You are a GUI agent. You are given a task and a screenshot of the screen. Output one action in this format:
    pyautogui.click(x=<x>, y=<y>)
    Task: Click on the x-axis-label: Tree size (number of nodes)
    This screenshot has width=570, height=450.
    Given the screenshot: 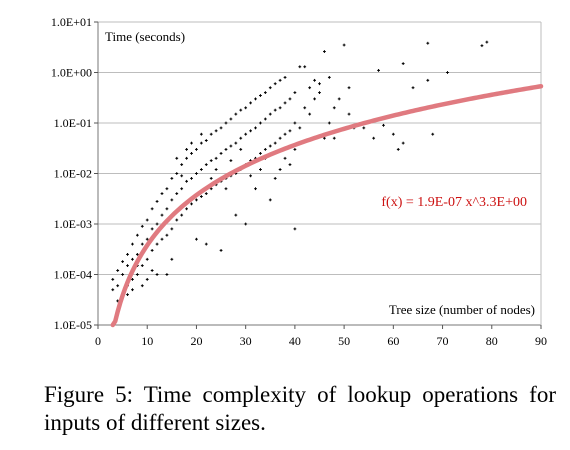 What is the action you would take?
    pyautogui.click(x=462, y=309)
    